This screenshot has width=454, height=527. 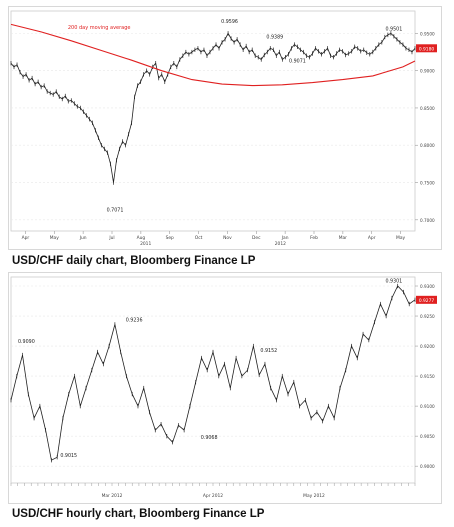 I want to click on y-tick-label: 0.7000, so click(x=427, y=220).